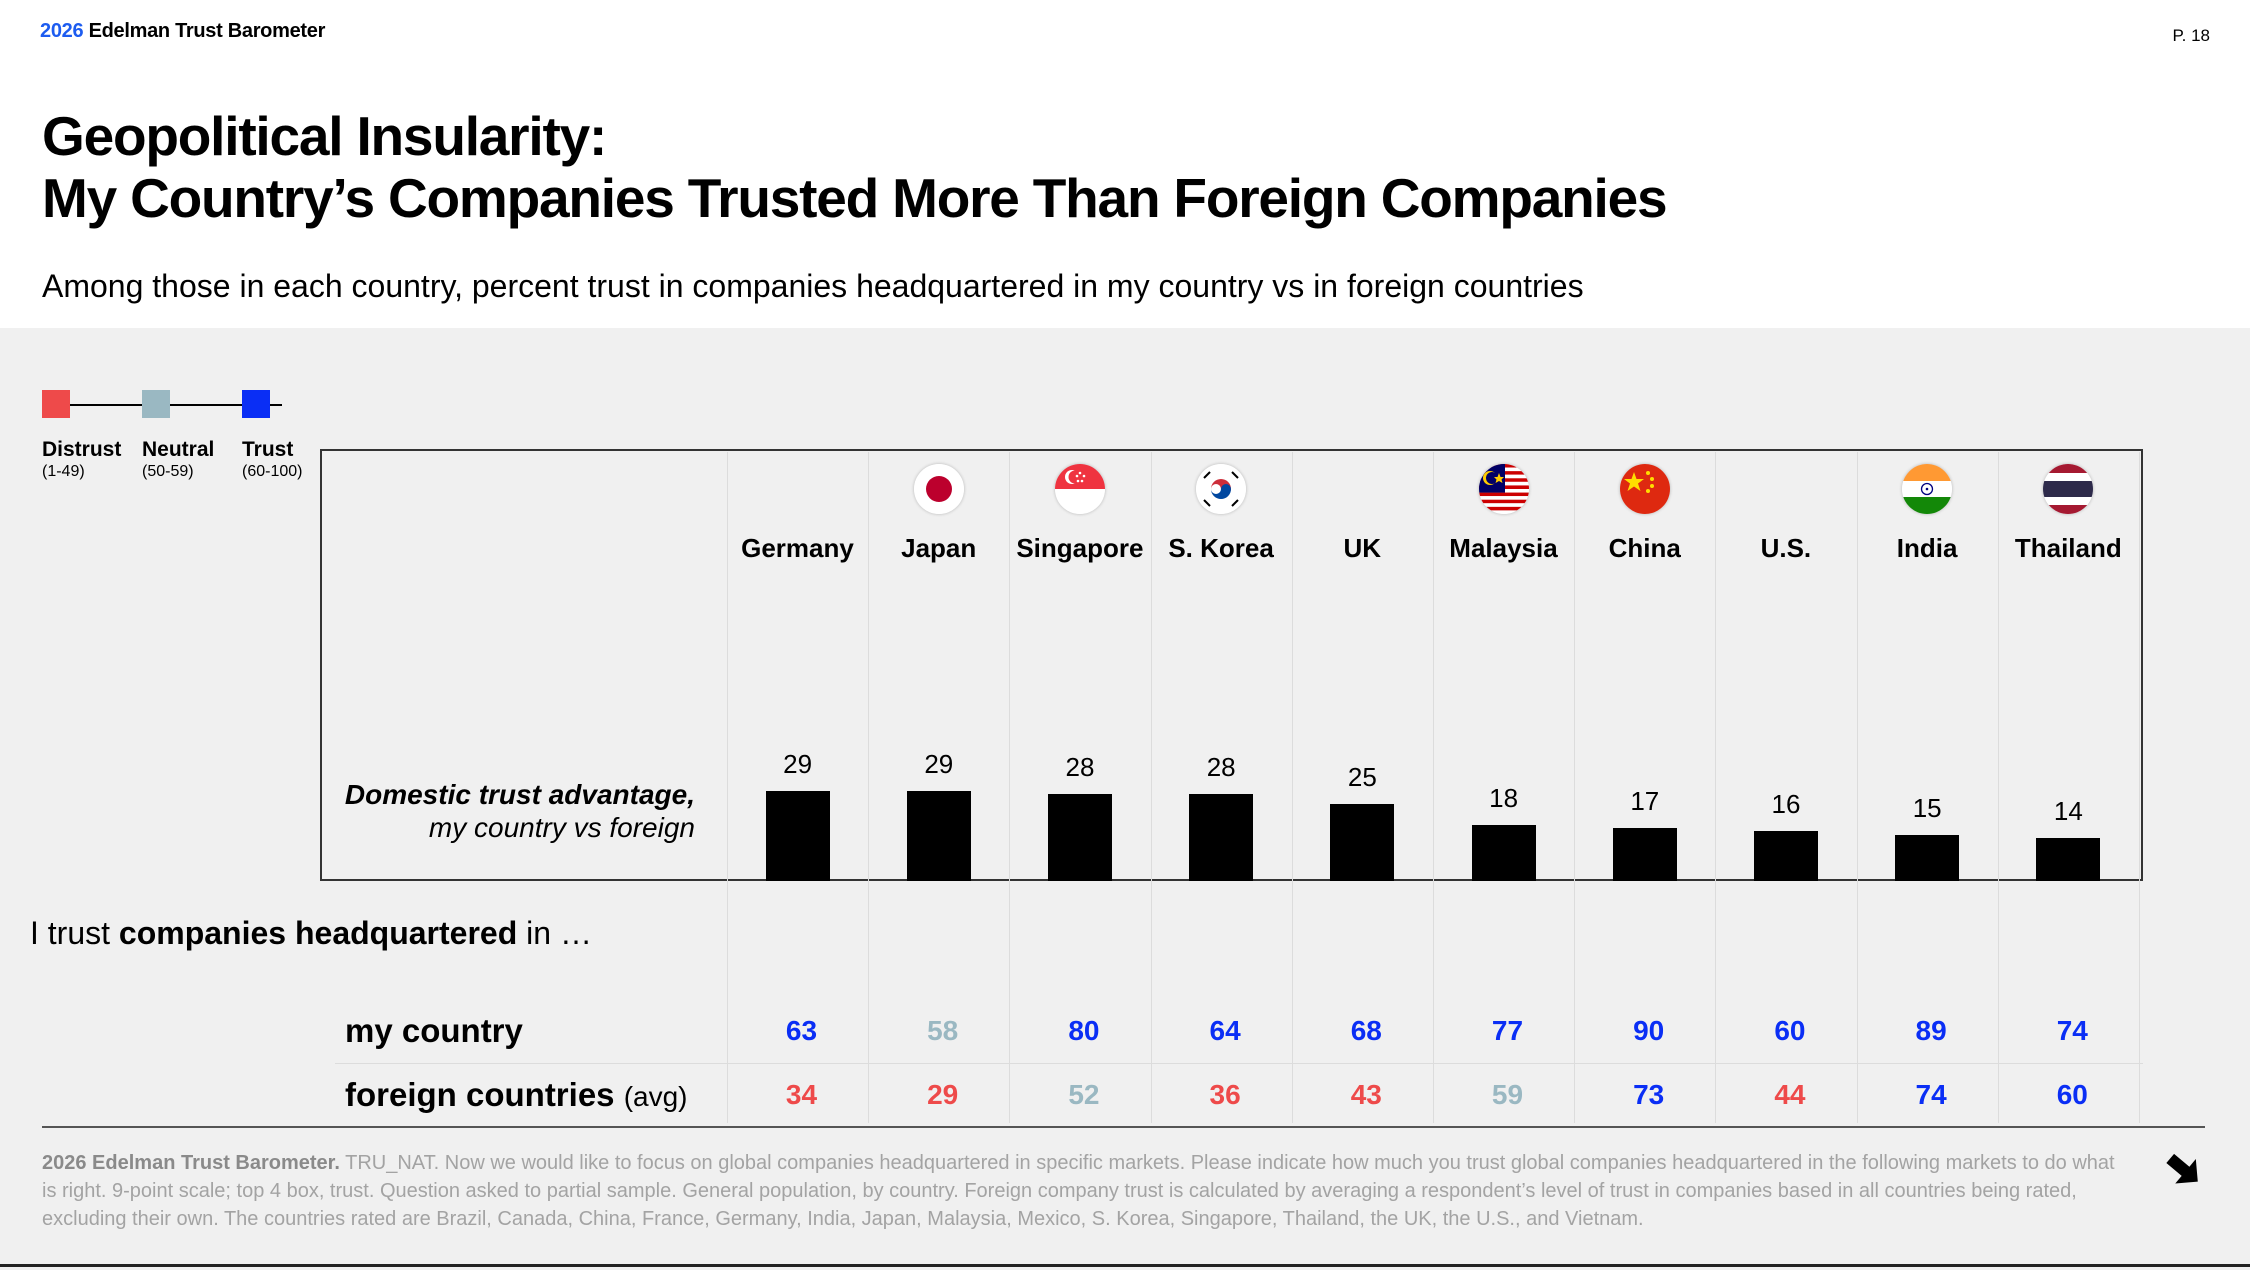  I want to click on advantage-label-rest: my country vs foreign, so click(561, 827).